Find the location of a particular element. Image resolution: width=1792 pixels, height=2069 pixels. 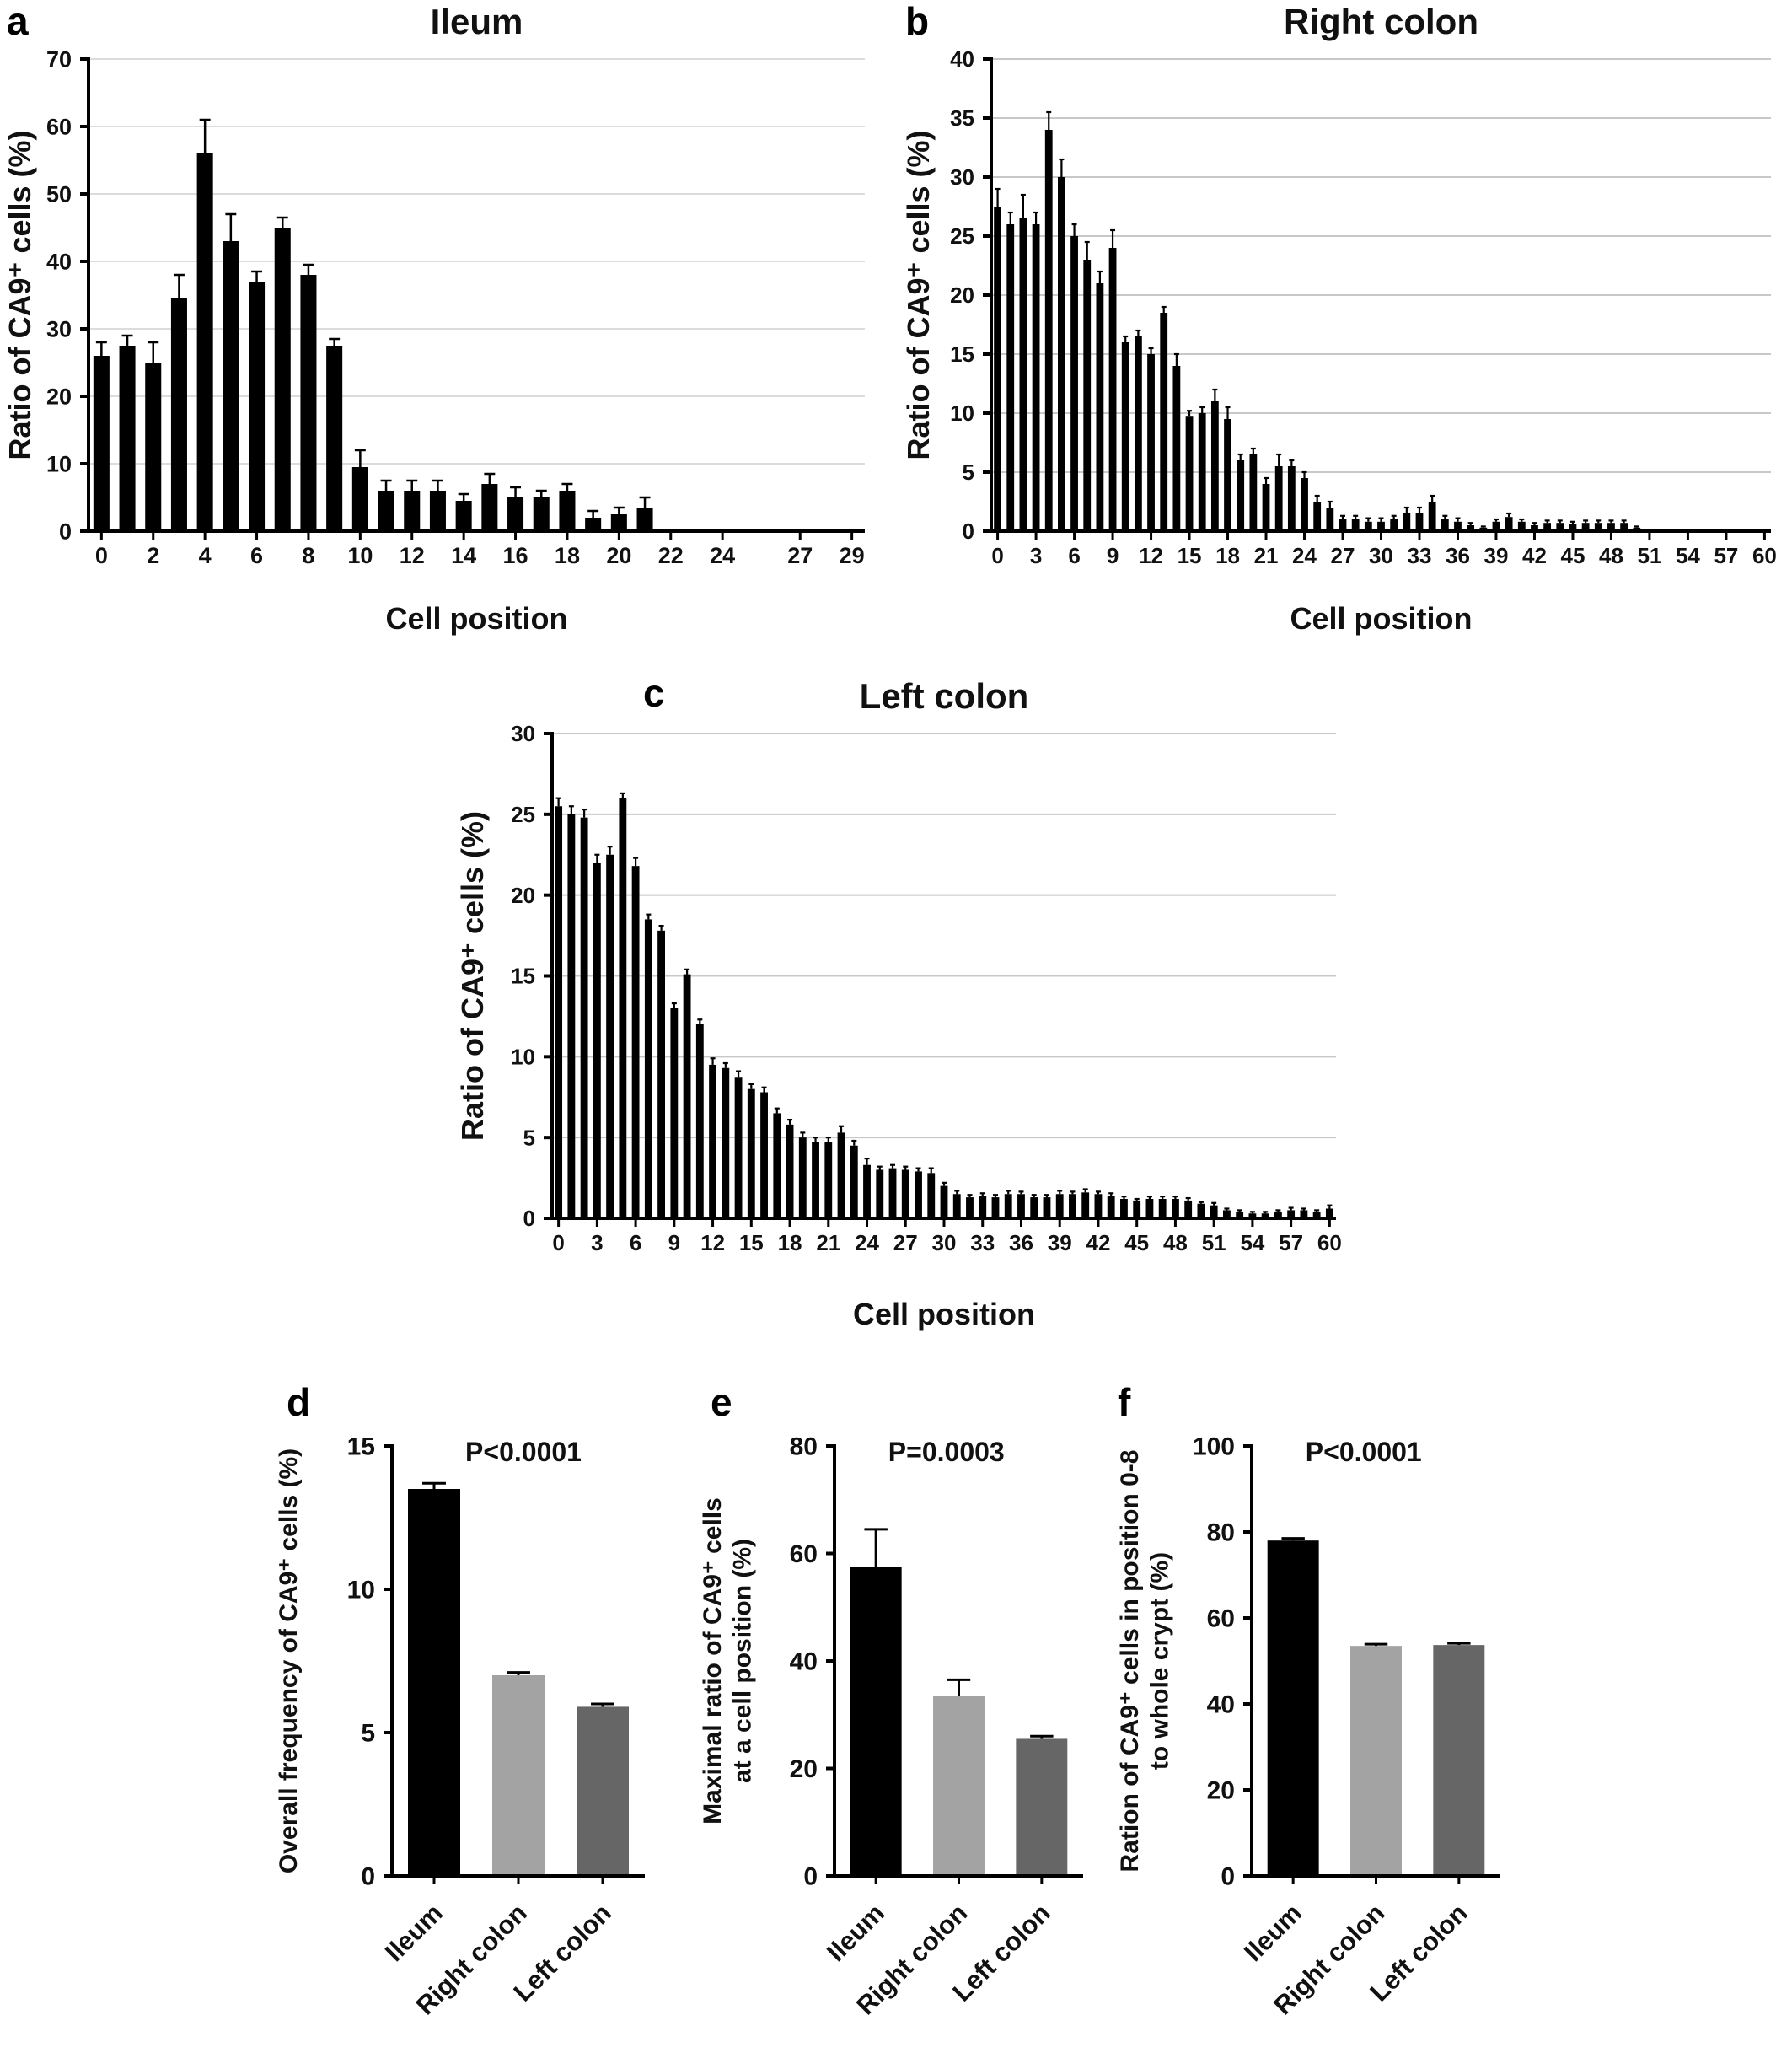

x-tick-label: 18 is located at coordinates (790, 1242).